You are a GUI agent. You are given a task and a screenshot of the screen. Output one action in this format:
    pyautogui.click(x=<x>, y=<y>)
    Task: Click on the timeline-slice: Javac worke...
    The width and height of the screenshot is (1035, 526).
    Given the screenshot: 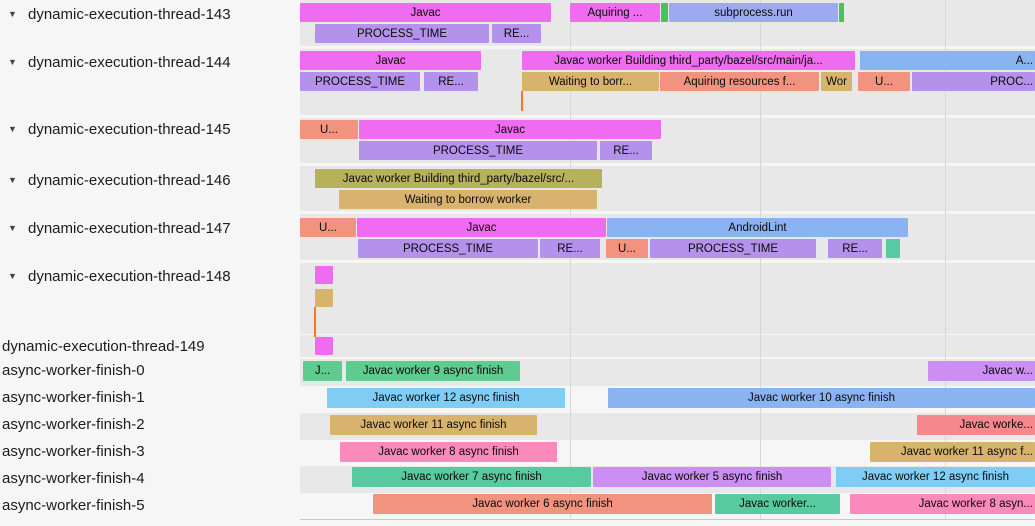 What is the action you would take?
    pyautogui.click(x=976, y=425)
    